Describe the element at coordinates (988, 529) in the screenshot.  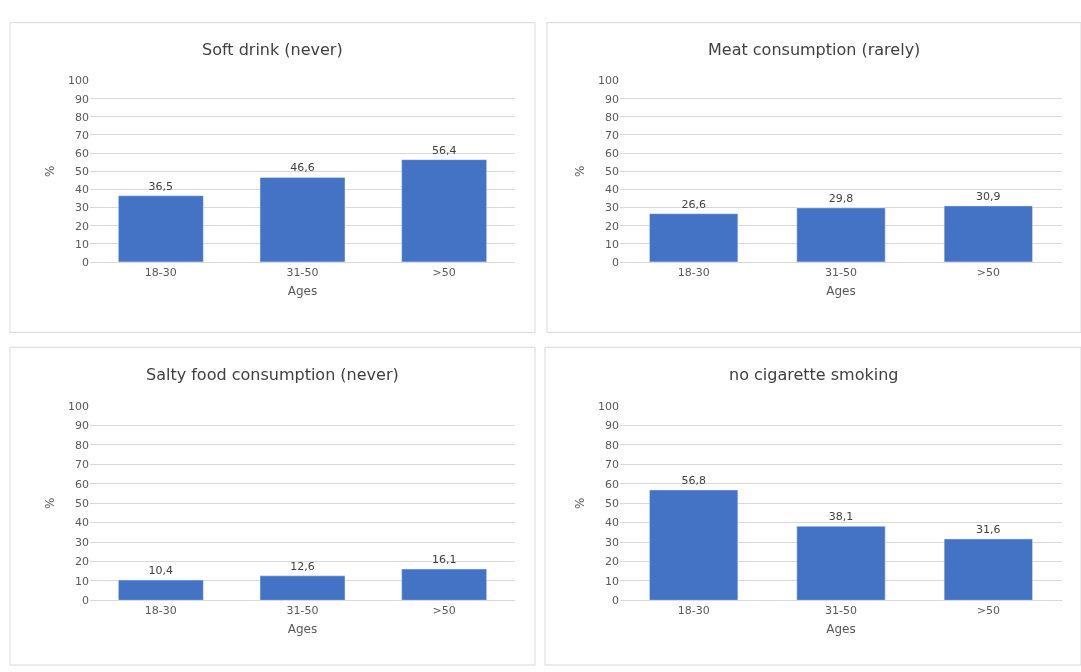
I see `data-label: 31,6` at that location.